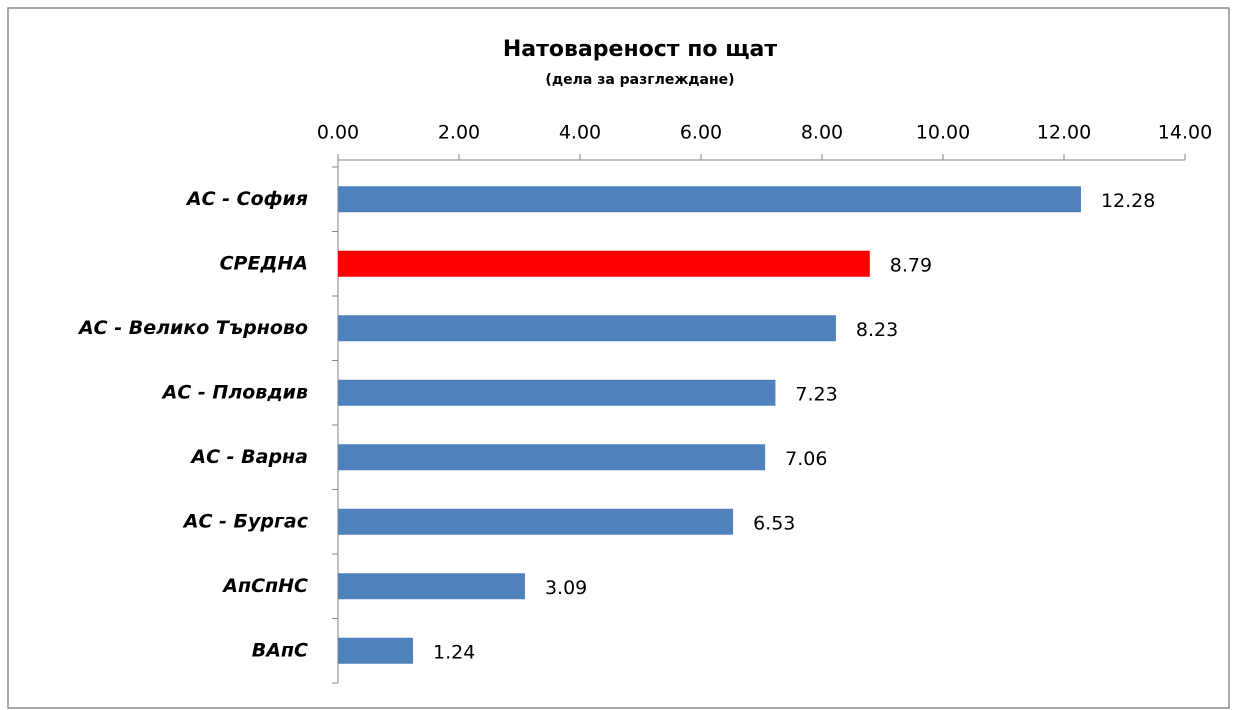  Describe the element at coordinates (245, 521) in the screenshot. I see `y-tick-label: АС - Бургас` at that location.